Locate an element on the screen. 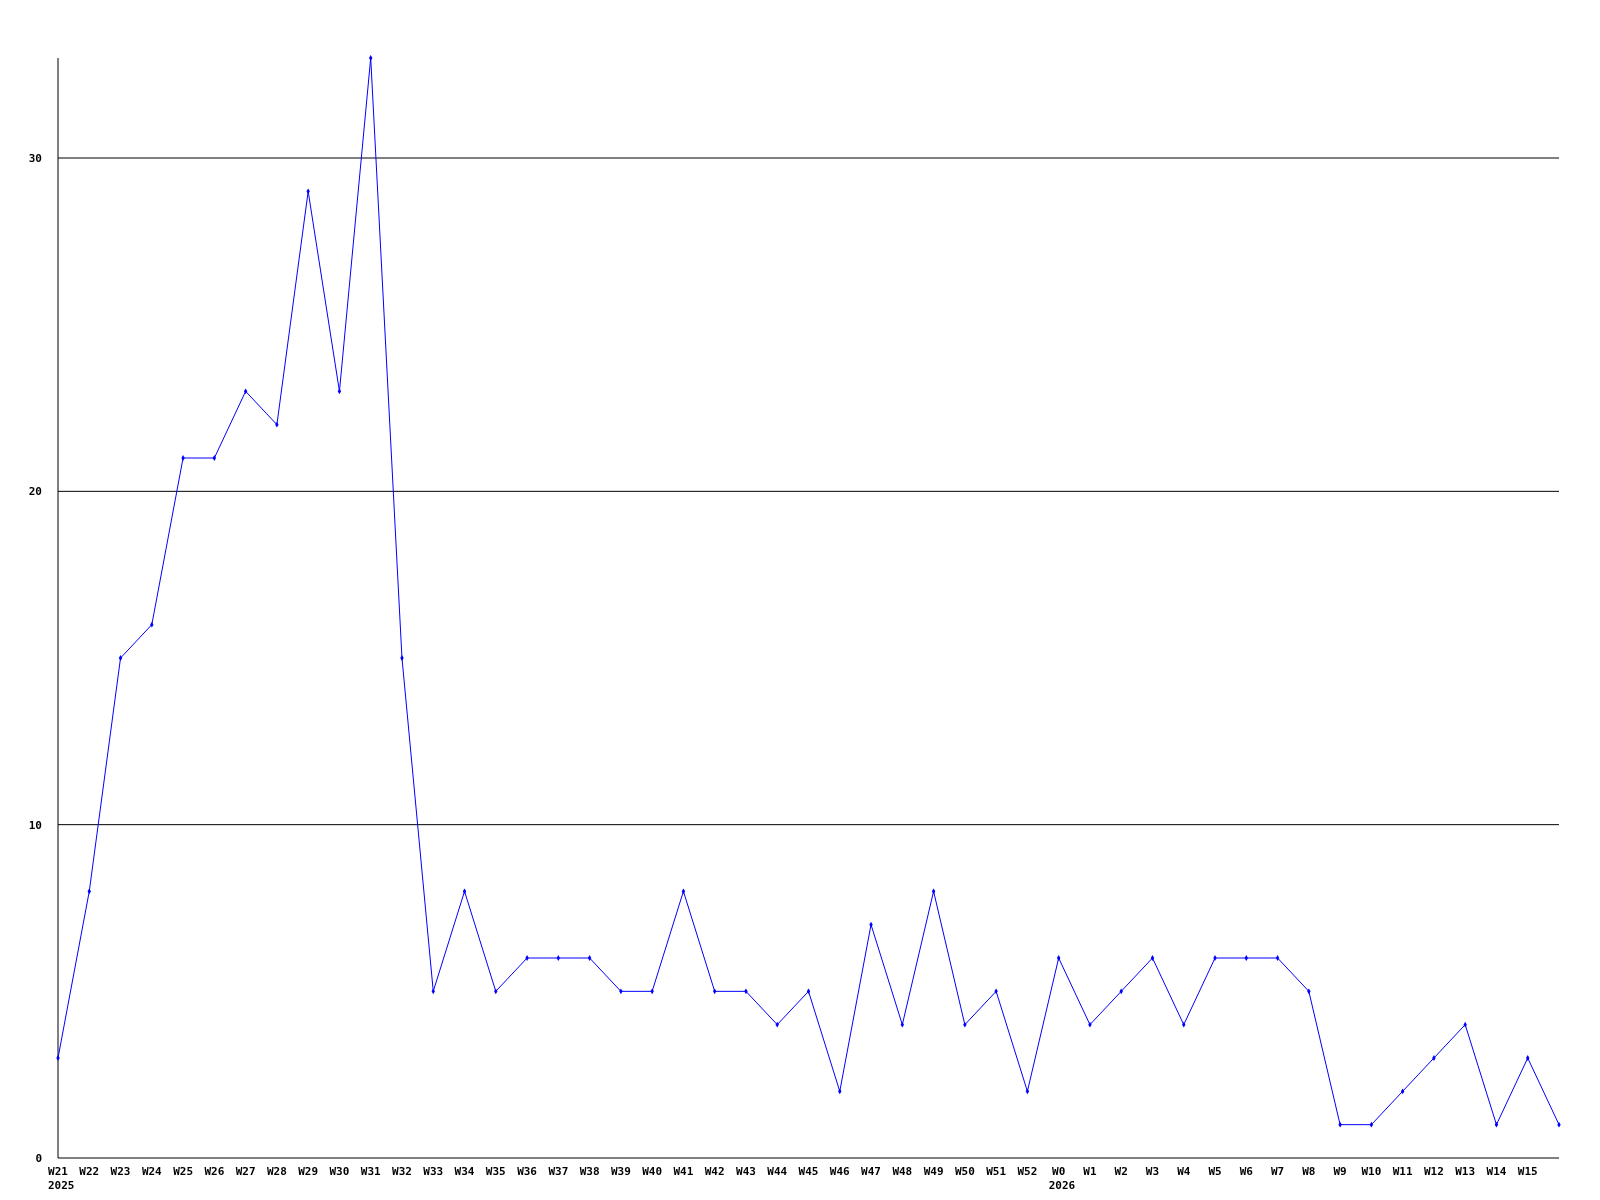 This screenshot has width=1600, height=1200. x-tick-label: W32 is located at coordinates (402, 1171).